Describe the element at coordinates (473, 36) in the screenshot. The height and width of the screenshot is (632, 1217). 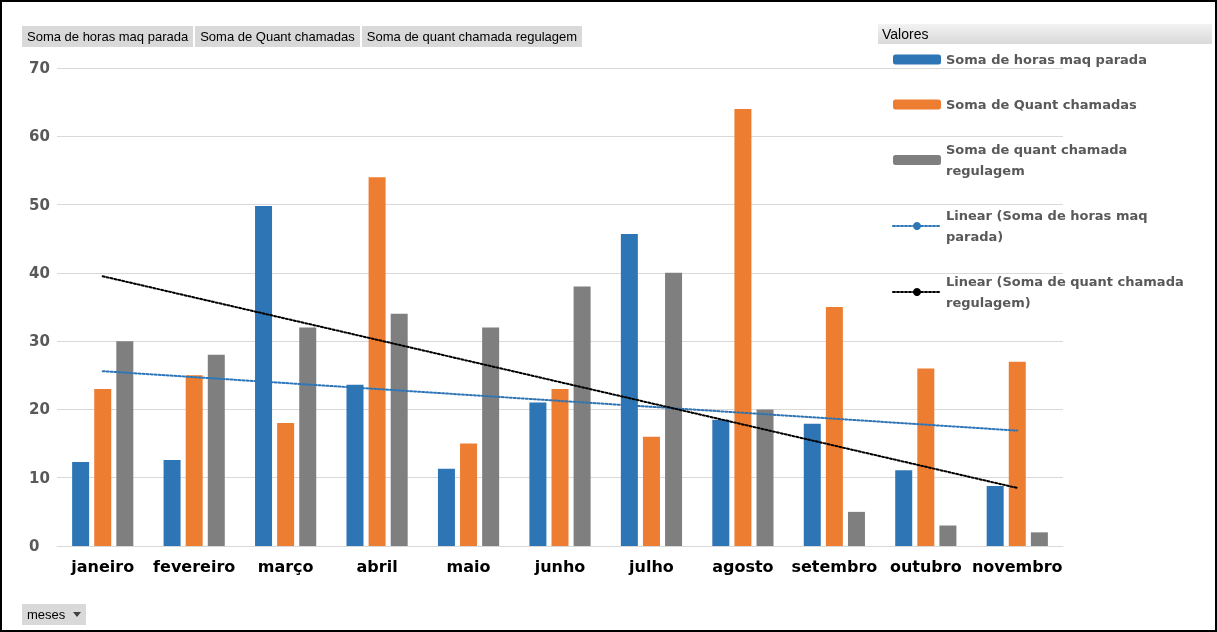
I see `text: Soma de quant chamada regulagem` at that location.